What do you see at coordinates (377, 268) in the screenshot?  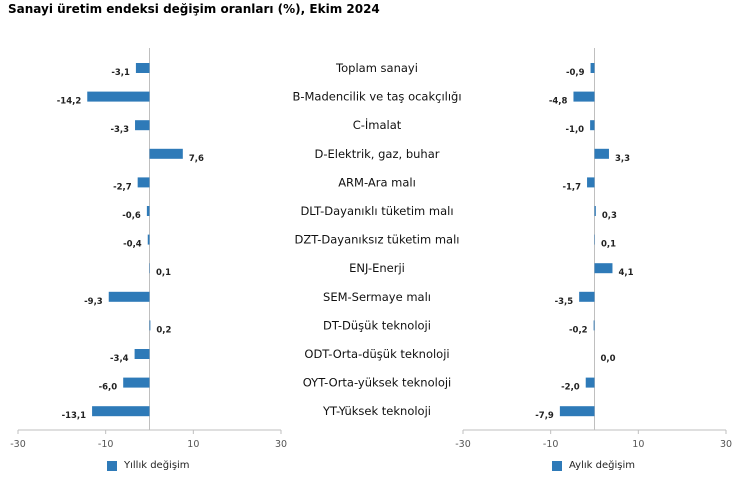 I see `category-label: ENJ-Enerji` at bounding box center [377, 268].